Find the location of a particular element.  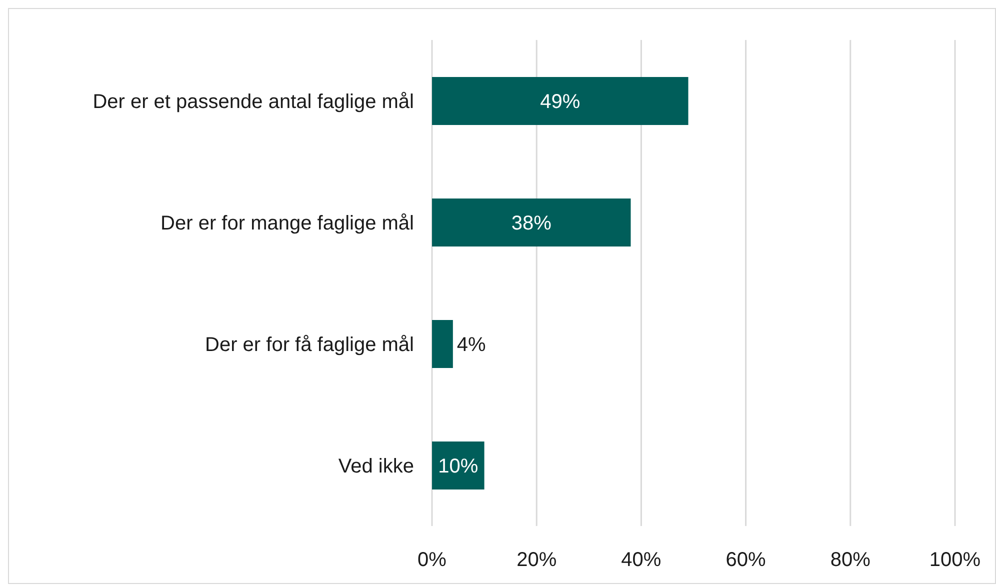

x-tick-label: 60% is located at coordinates (746, 560).